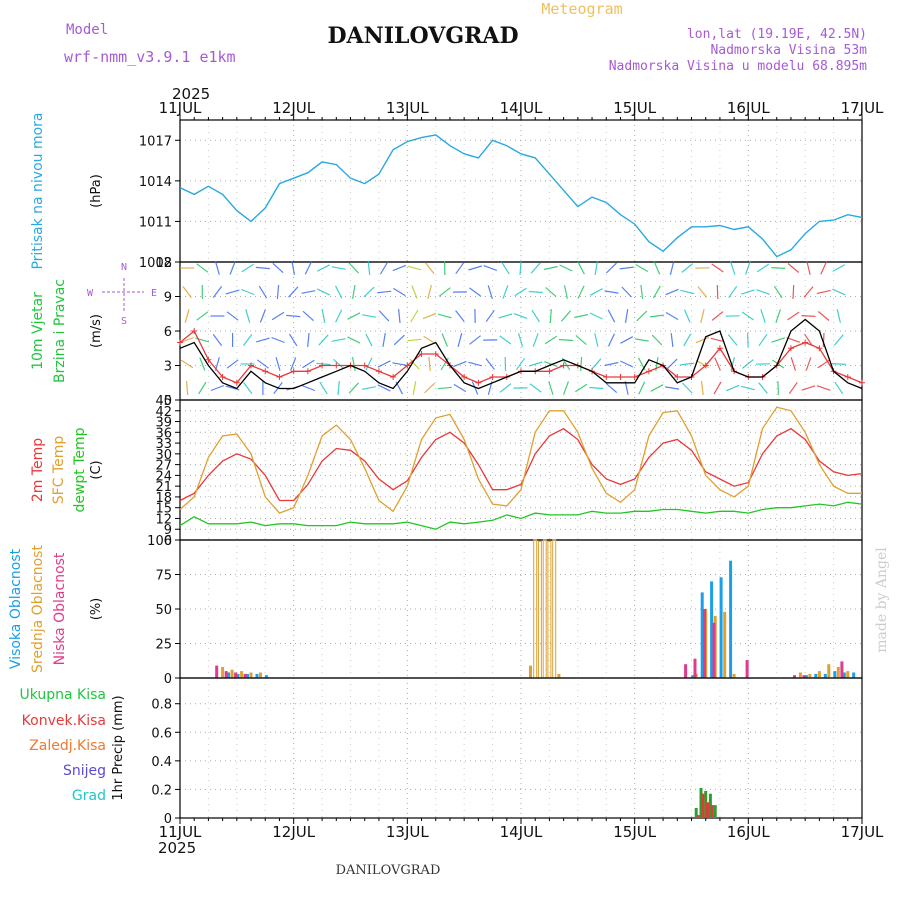 The width and height of the screenshot is (900, 900). What do you see at coordinates (38, 331) in the screenshot?
I see `title-wind-1: 10m Vjetar` at bounding box center [38, 331].